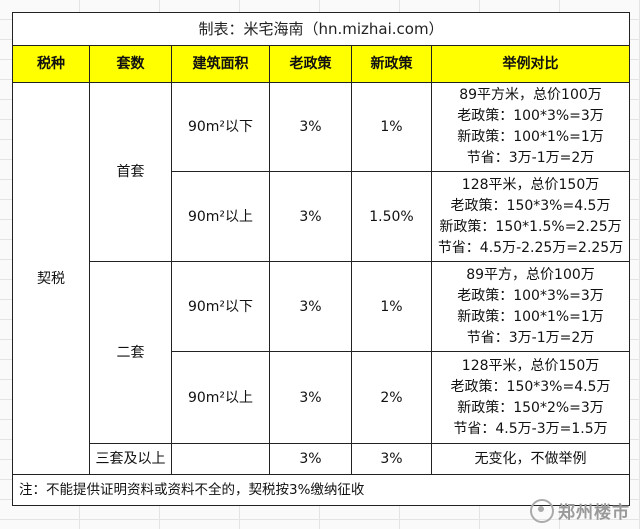  I want to click on sets-third-cell: 三套及以上, so click(130, 459).